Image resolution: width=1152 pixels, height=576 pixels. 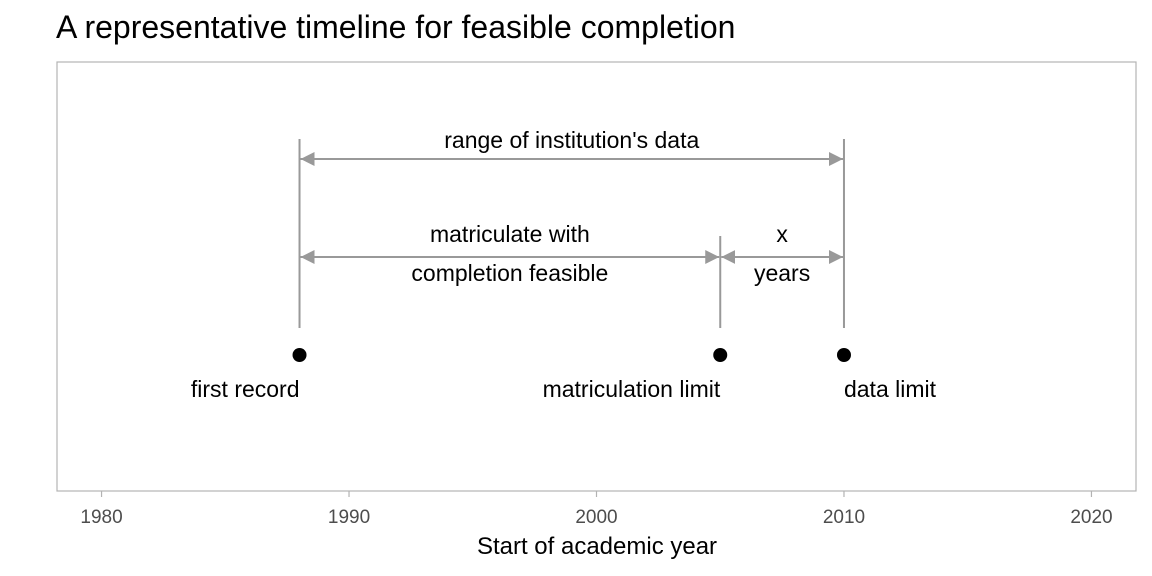 What do you see at coordinates (101, 517) in the screenshot?
I see `x-tick-label: 1980` at bounding box center [101, 517].